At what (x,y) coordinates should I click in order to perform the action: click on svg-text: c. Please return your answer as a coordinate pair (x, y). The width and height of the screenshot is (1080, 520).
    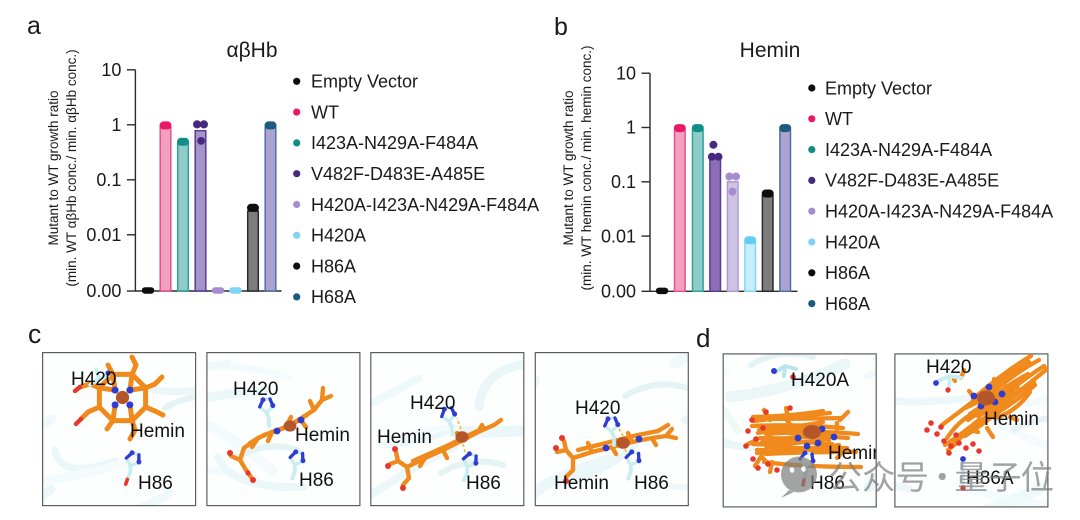
    Looking at the image, I should click on (34, 334).